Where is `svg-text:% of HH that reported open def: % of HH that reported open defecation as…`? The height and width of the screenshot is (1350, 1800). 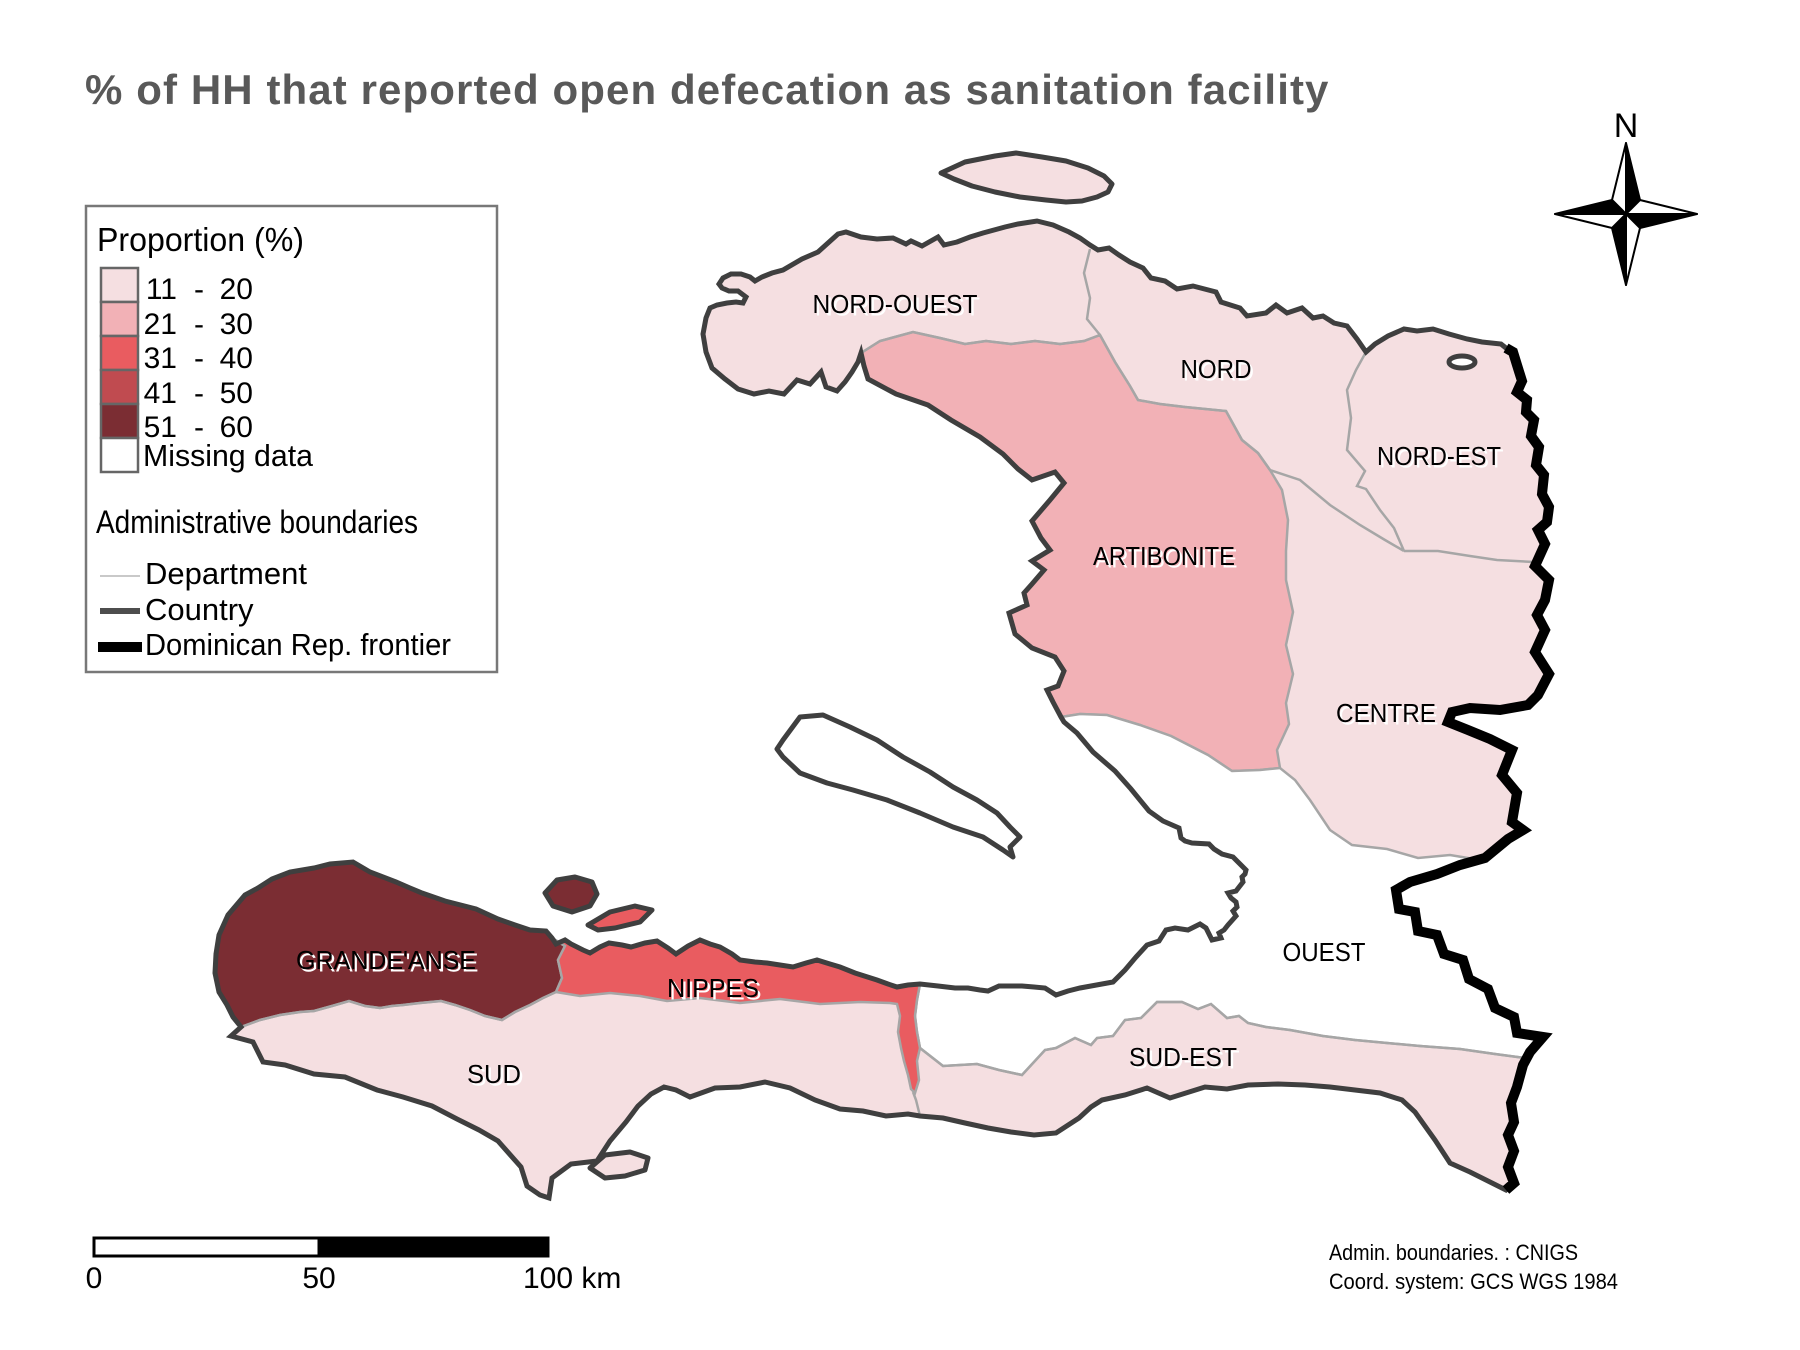
svg-text:% of HH that reported open def: % of HH that reported open defecation as… is located at coordinates (707, 89).